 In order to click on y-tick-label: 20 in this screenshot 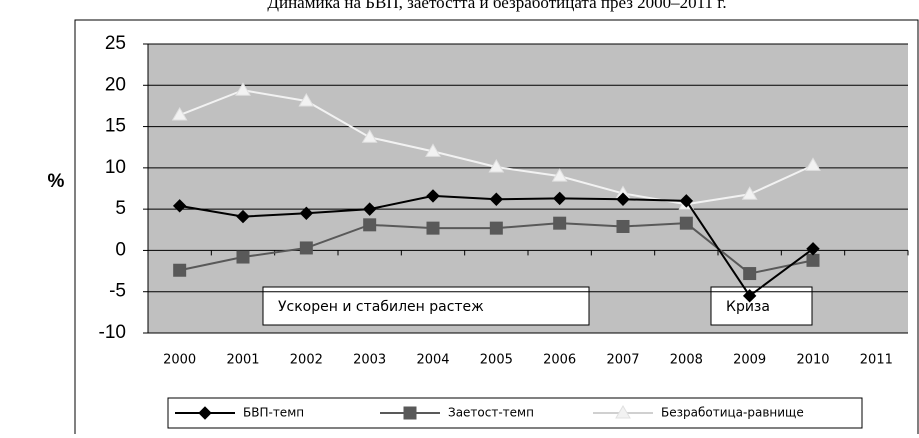, I will do `click(115, 84)`.